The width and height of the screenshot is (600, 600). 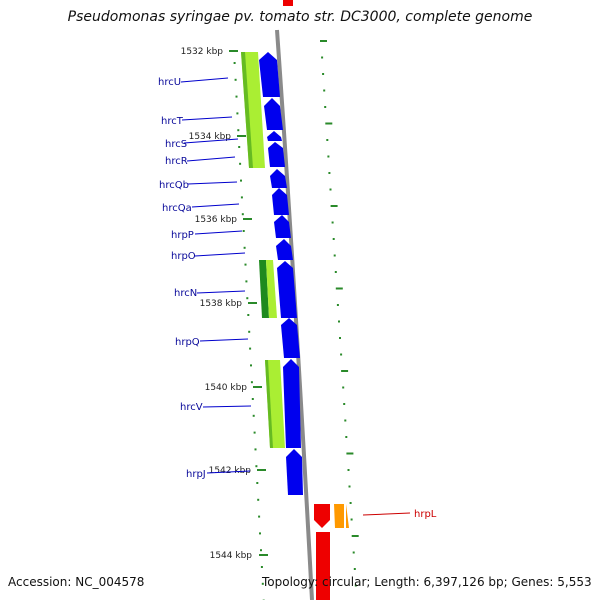 What do you see at coordinates (341, 516) in the screenshot?
I see `gene-arrow-hrpL` at bounding box center [341, 516].